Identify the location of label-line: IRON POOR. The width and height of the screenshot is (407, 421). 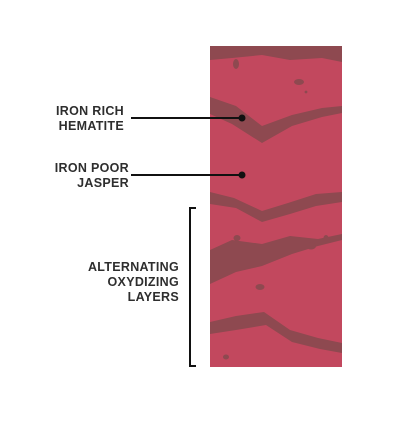
(91, 168).